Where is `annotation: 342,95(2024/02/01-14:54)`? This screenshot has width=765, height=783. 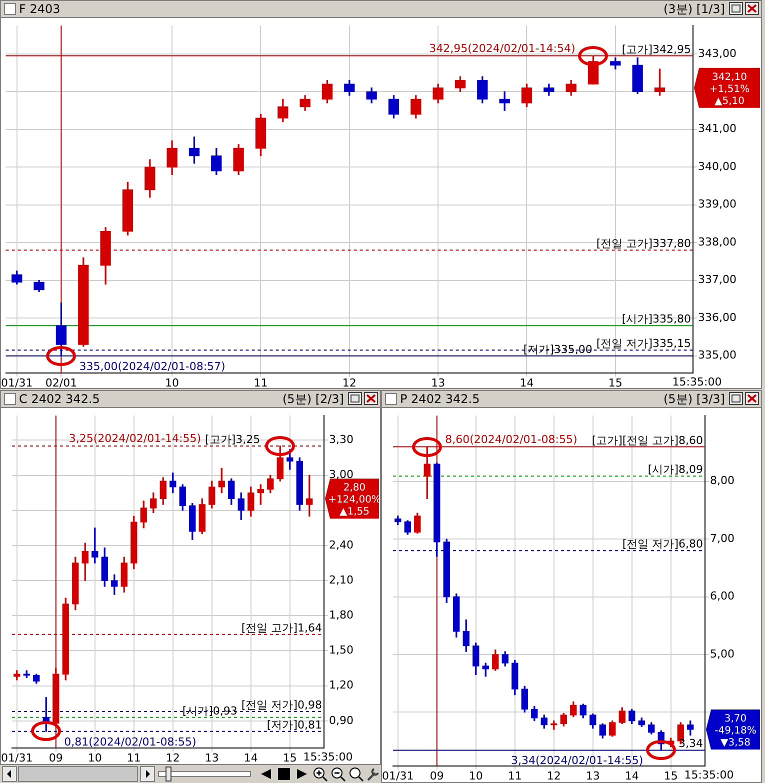
annotation: 342,95(2024/02/01-14:54) is located at coordinates (502, 48).